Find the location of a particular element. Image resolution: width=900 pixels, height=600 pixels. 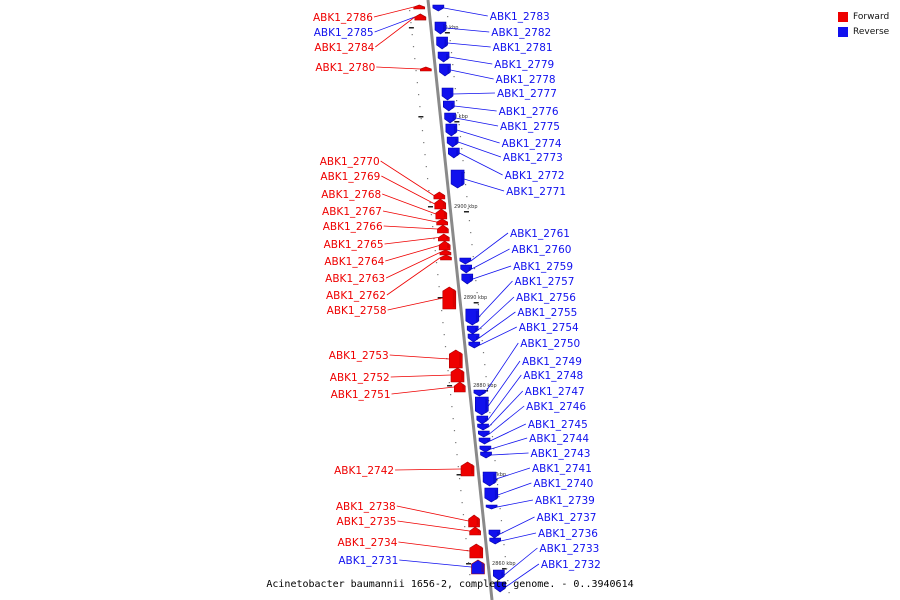

gene-label: ABK1_2732 is located at coordinates (571, 565).